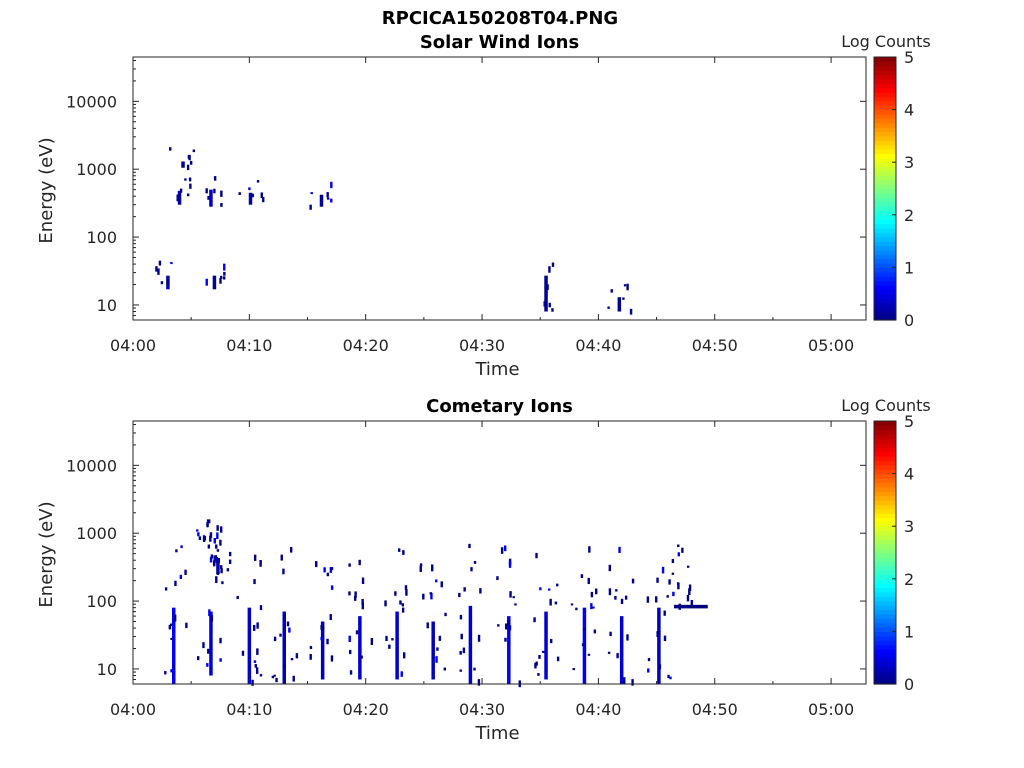 This screenshot has height=768, width=1024. Describe the element at coordinates (46, 190) in the screenshot. I see `y-axis-label: Energy (eV)` at that location.